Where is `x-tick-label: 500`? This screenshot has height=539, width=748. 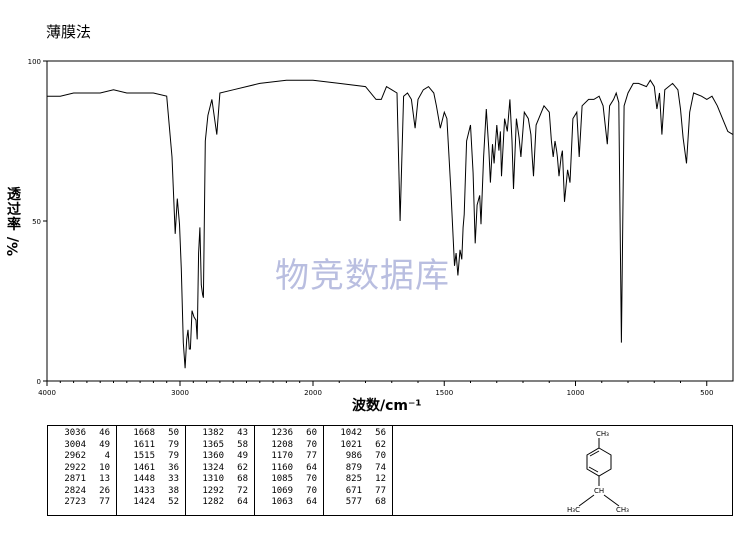
x-tick-label: 500 is located at coordinates (706, 393).